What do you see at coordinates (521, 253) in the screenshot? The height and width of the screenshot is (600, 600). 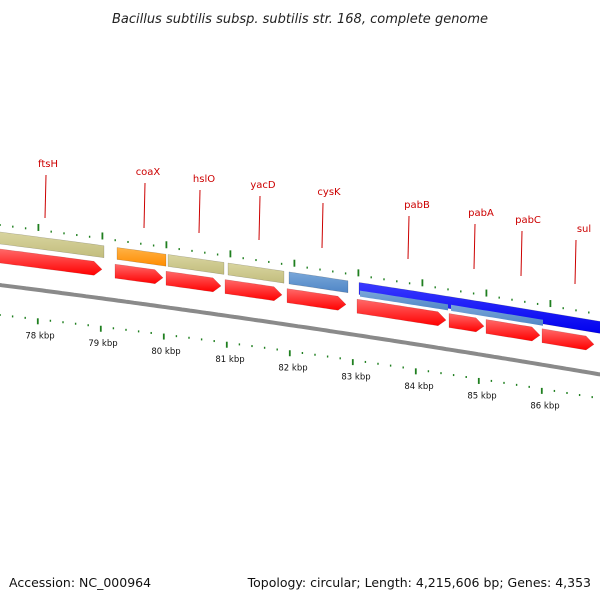 I see `gene-leader-pabC` at bounding box center [521, 253].